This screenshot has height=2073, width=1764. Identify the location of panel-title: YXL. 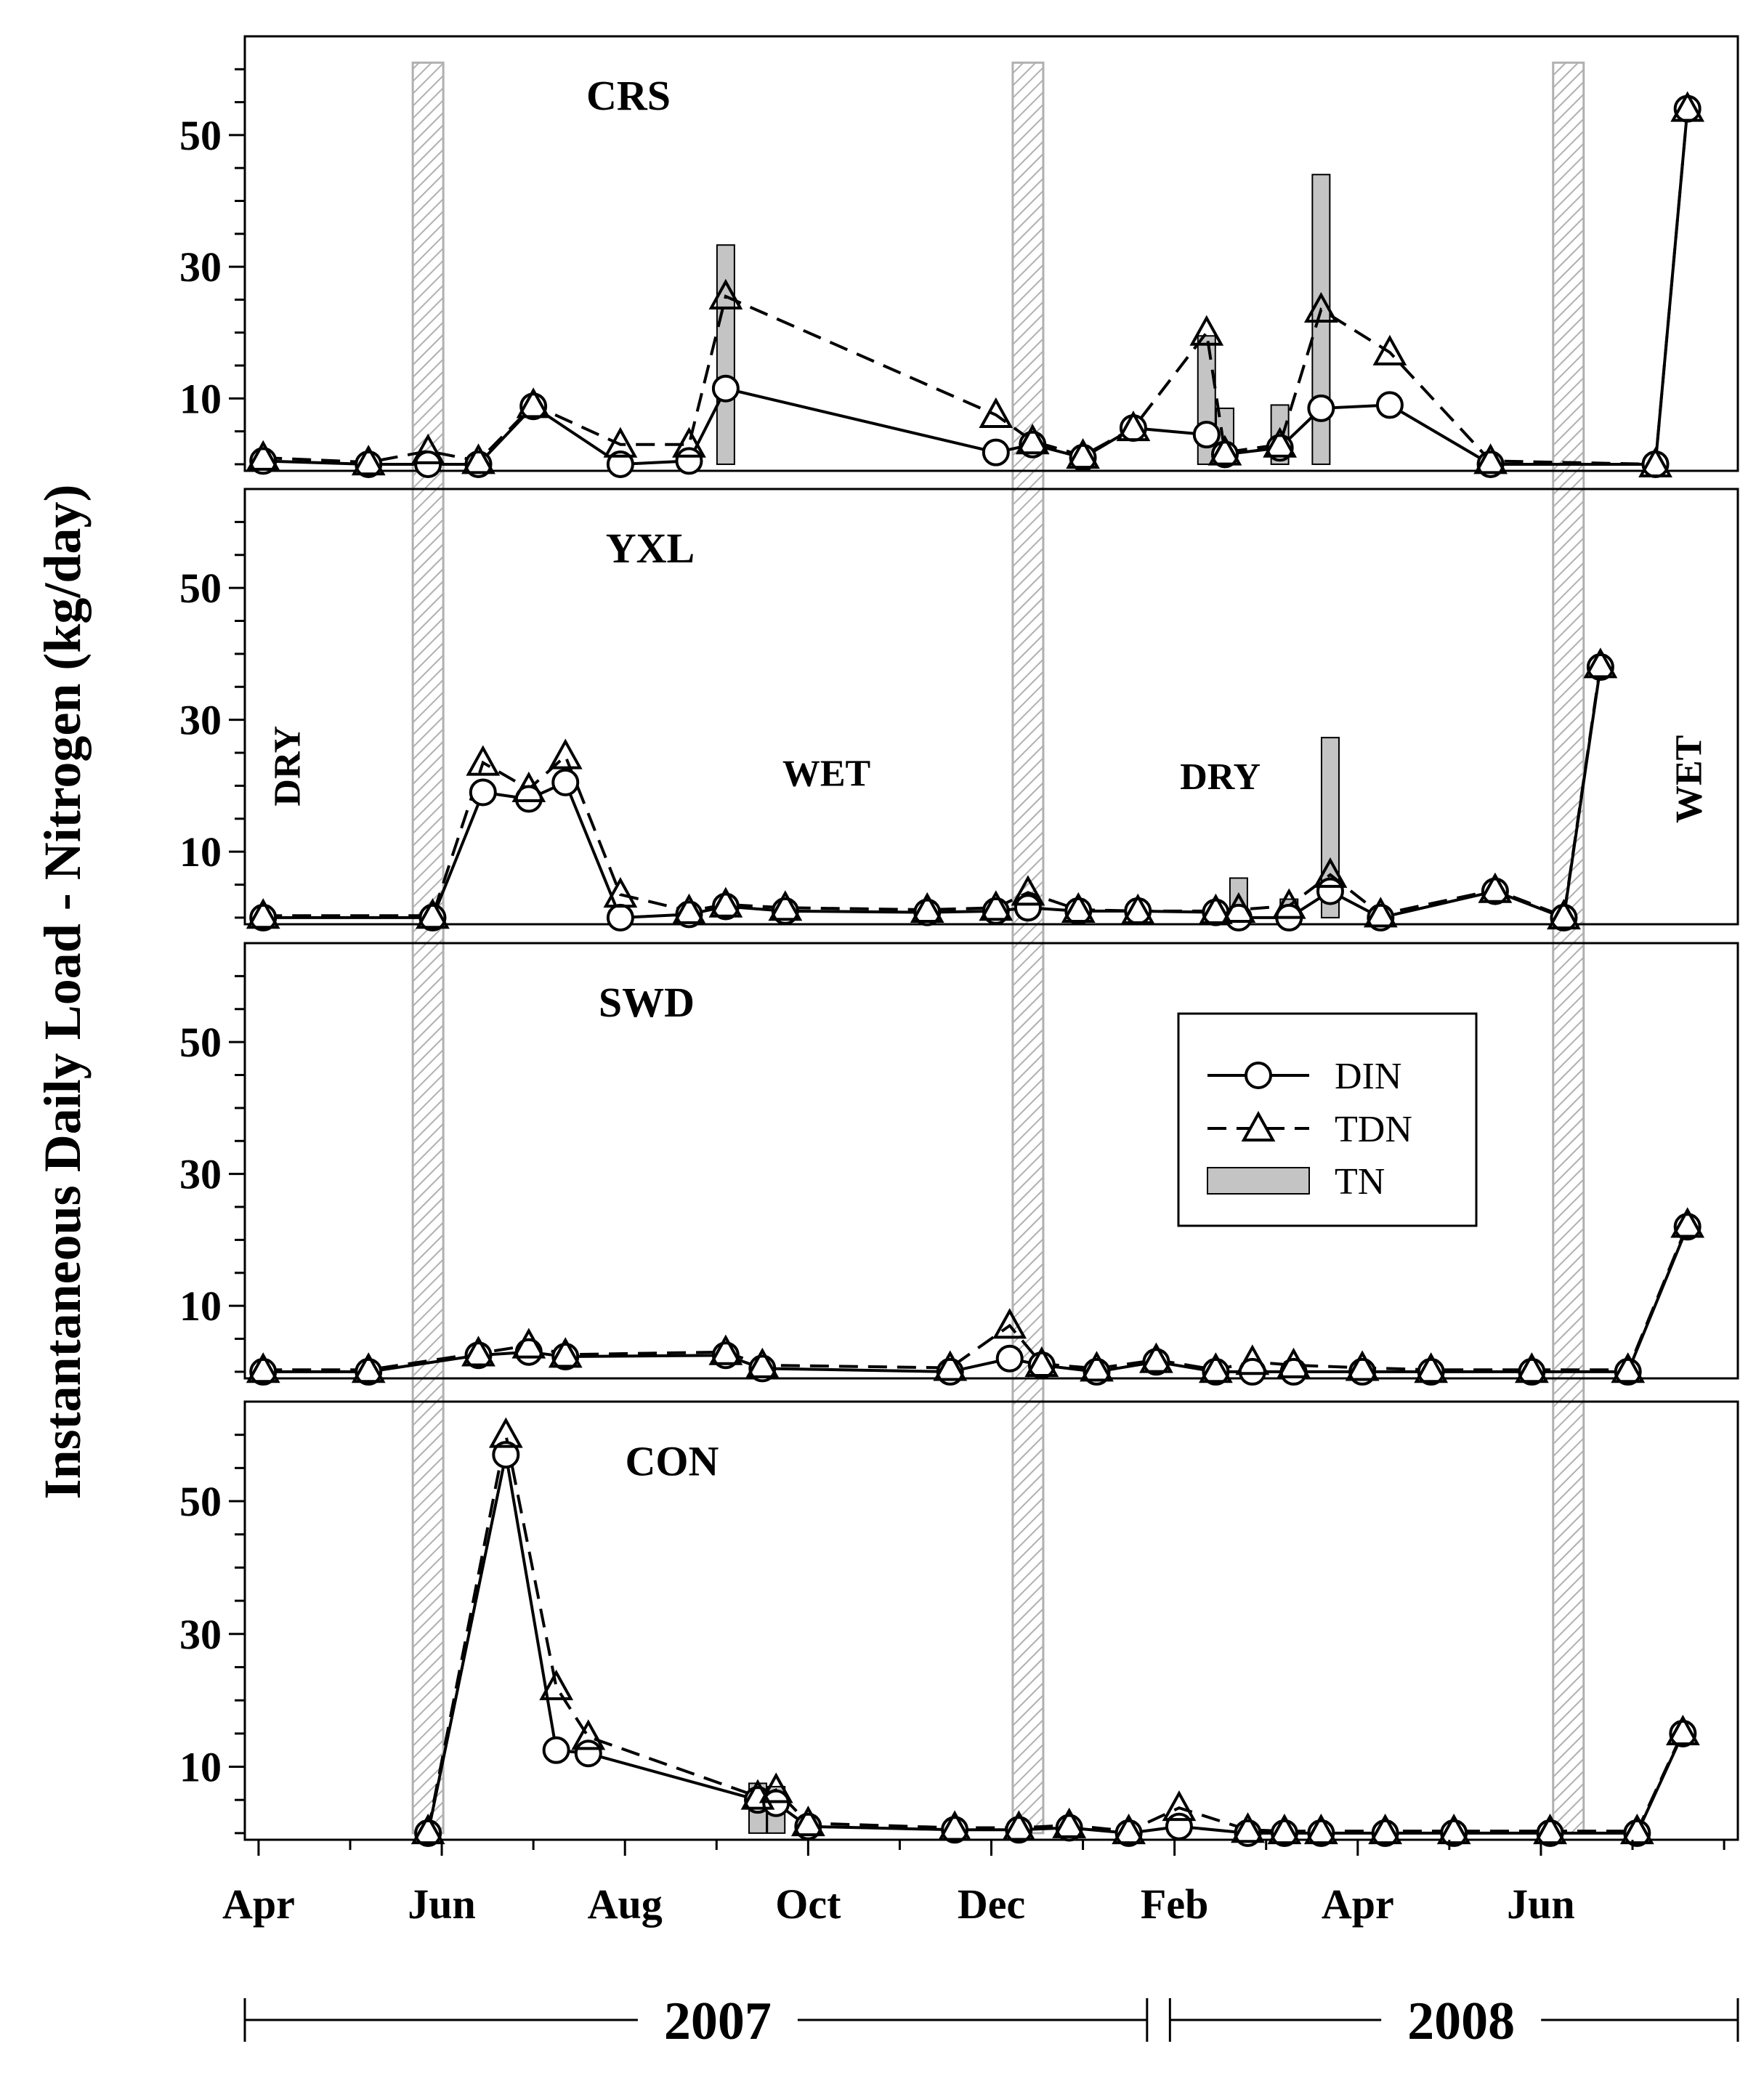
(650, 548).